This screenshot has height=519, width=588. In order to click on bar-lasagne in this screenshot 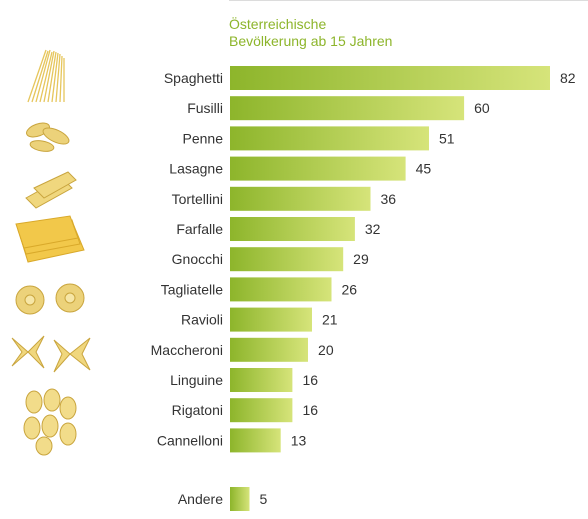, I will do `click(318, 168)`.